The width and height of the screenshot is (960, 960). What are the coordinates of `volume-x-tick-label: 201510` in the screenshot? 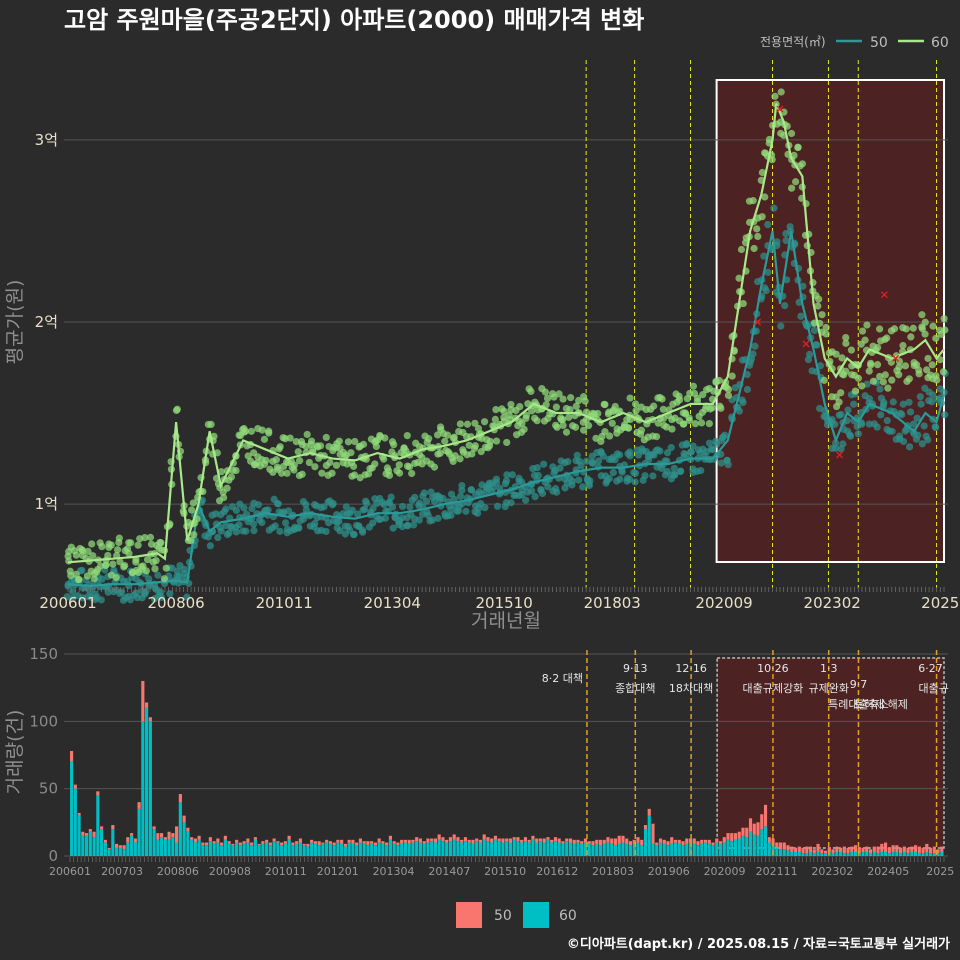 It's located at (505, 871).